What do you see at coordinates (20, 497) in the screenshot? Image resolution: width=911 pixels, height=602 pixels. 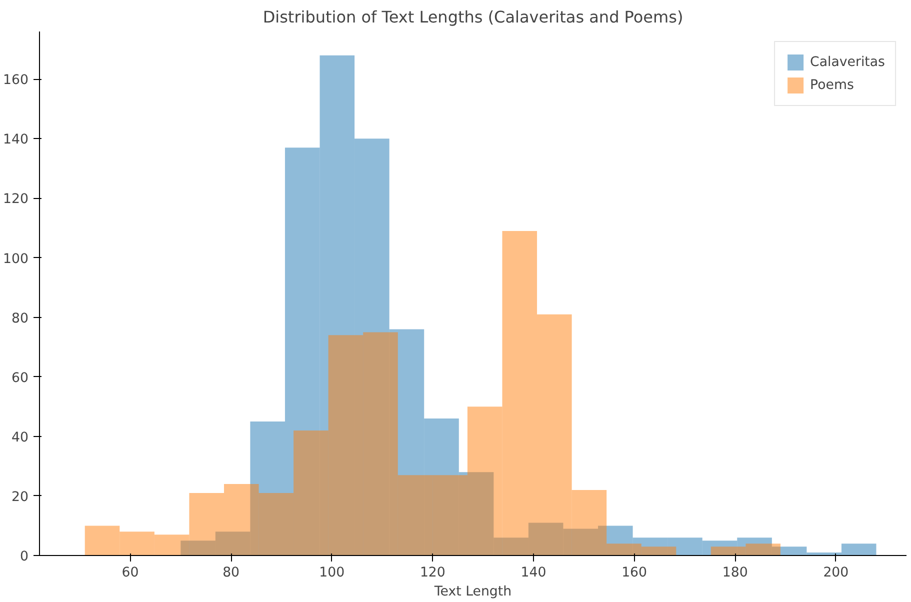 I see `y-tick-label: 20` at bounding box center [20, 497].